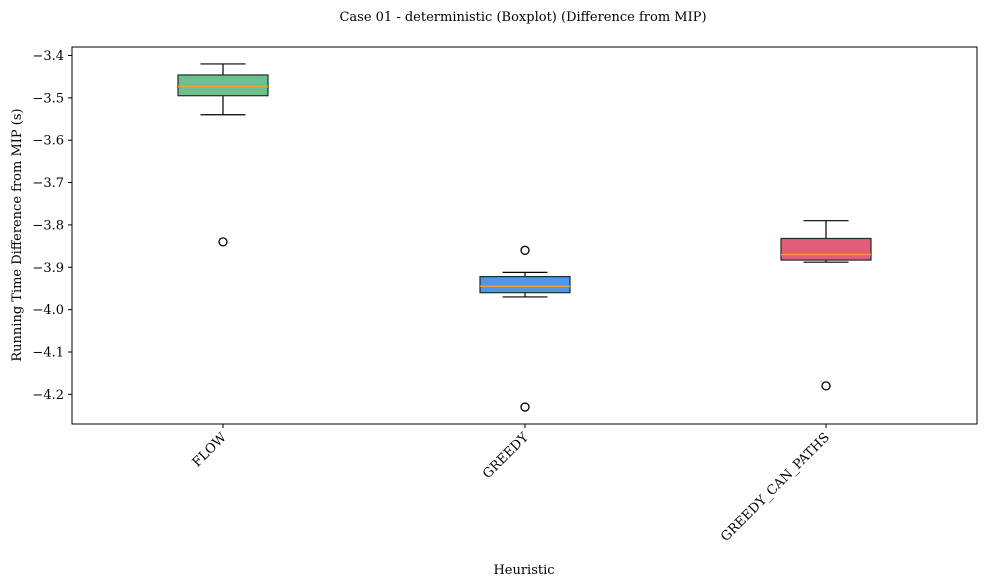 This screenshot has width=987, height=586. I want to click on y-axis: −3.4 −3.5 −3.6 −3.7 −3.8 −3.9 −4.0 −4.1 −4.2, so click(52, 226).